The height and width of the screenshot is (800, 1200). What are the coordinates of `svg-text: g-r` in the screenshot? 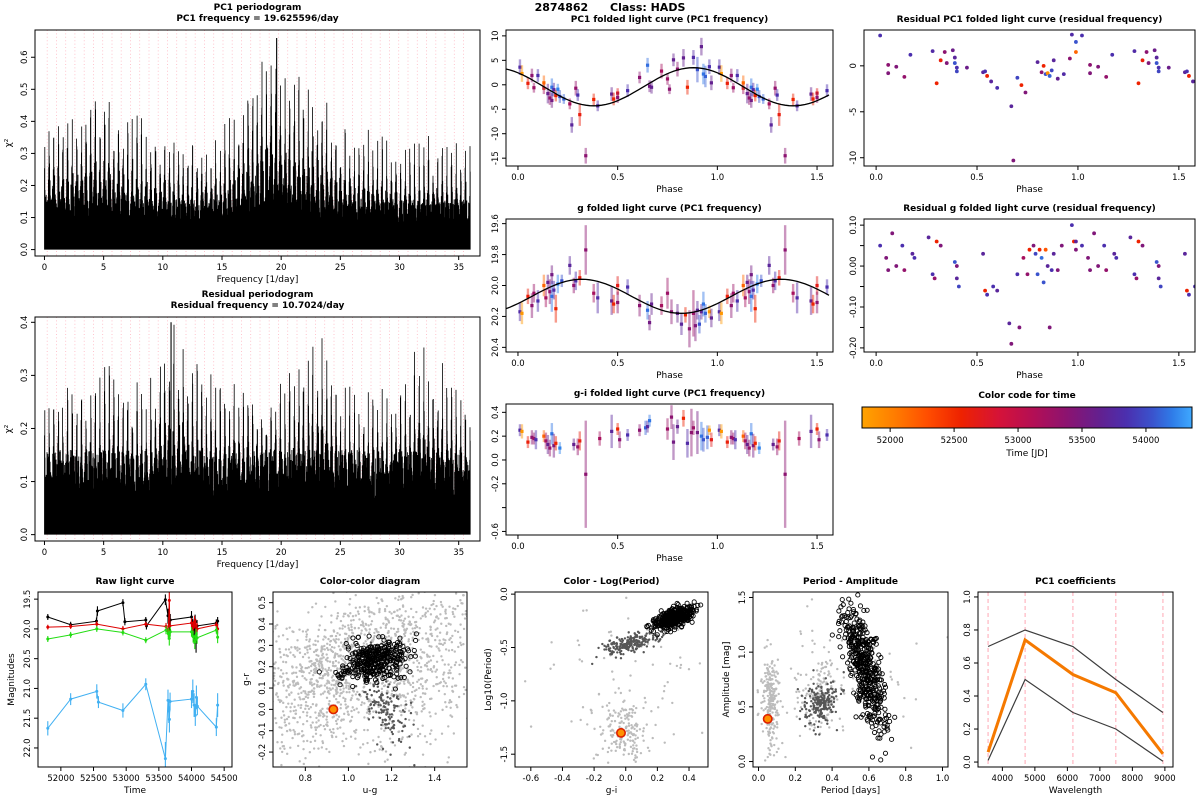 It's located at (247, 679).